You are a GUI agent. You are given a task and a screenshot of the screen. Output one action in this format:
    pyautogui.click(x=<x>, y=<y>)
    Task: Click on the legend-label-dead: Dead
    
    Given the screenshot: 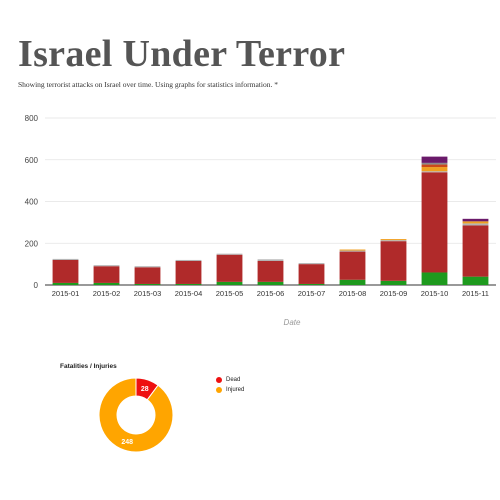 What is the action you would take?
    pyautogui.click(x=233, y=380)
    